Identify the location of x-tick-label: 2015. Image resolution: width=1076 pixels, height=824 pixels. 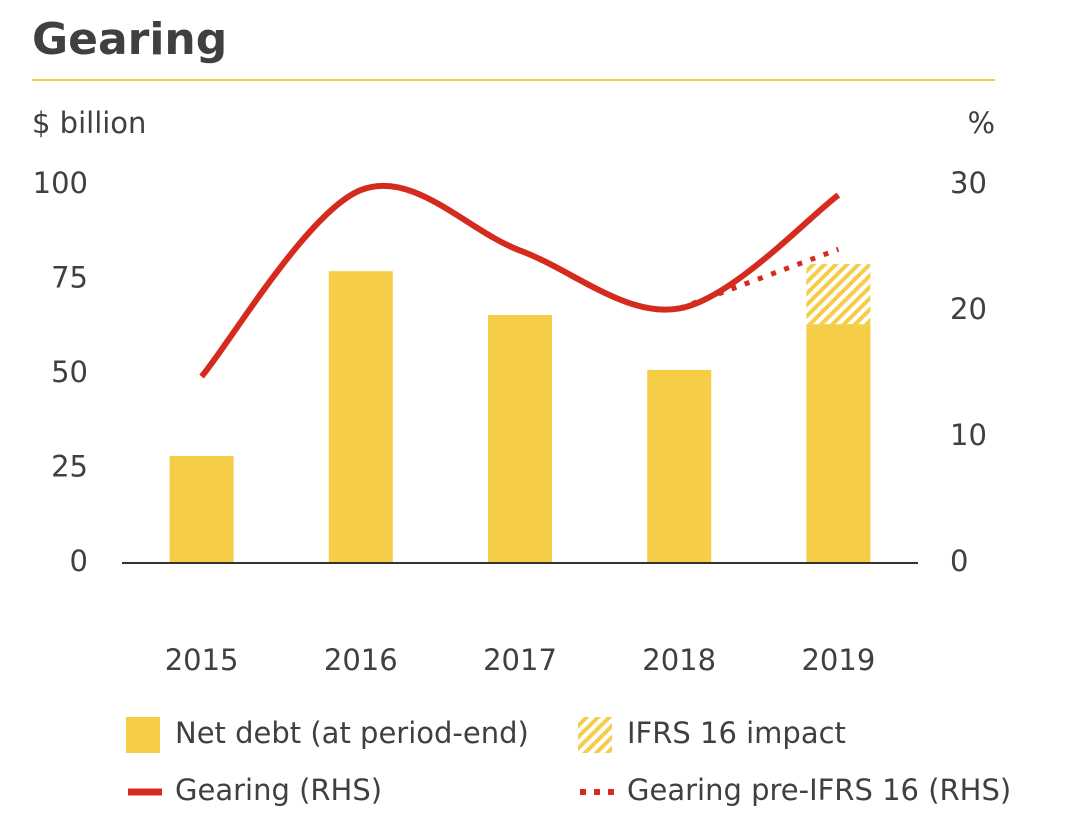
(202, 660).